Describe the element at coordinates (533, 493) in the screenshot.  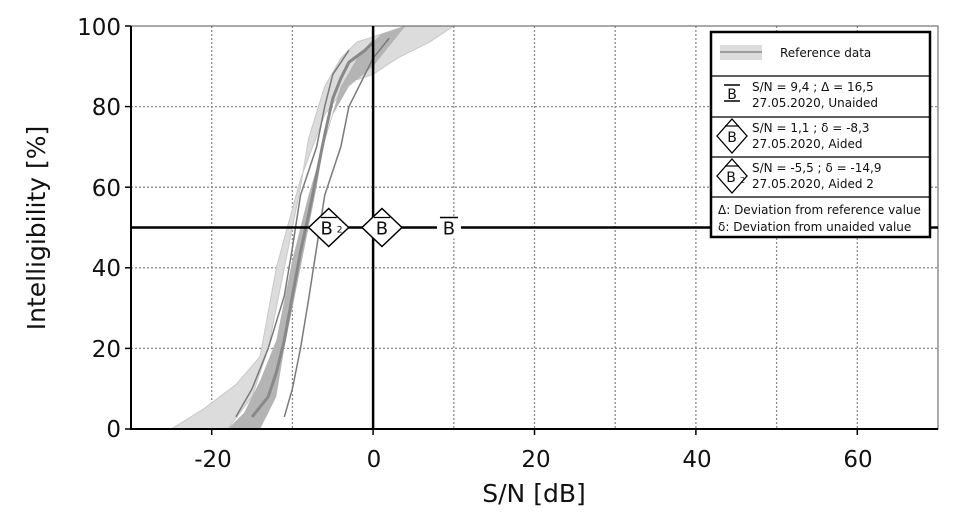
I see `x-axis-title: S/N [dB]` at that location.